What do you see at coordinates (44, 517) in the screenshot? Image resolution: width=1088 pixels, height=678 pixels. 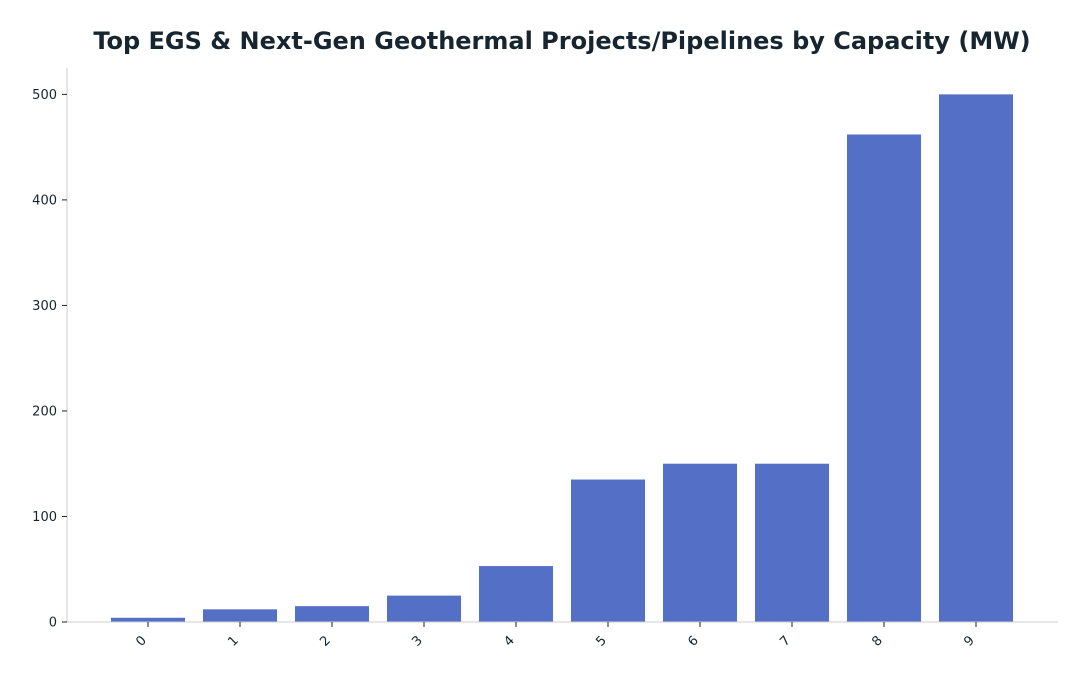 I see `y-tick-label: 100` at bounding box center [44, 517].